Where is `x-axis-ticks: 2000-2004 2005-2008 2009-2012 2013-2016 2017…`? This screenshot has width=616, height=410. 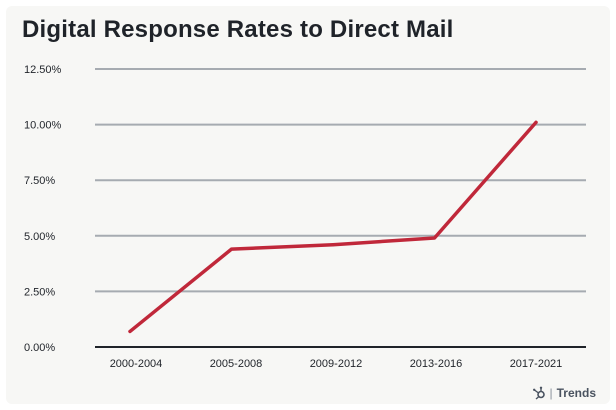 x-axis-ticks: 2000-2004 2005-2008 2009-2012 2013-2016 2017… is located at coordinates (336, 364).